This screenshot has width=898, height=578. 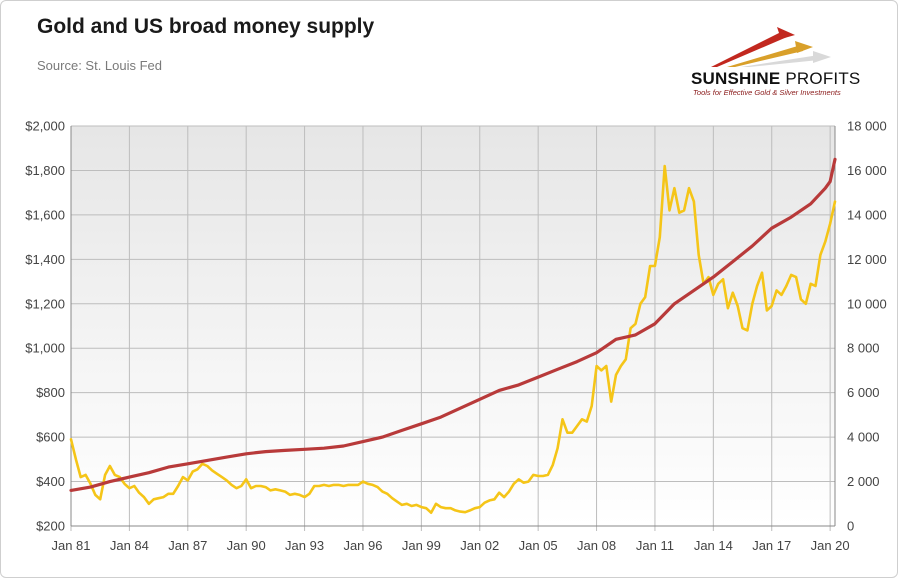 I want to click on y-right-tick-label: 0, so click(x=850, y=526).